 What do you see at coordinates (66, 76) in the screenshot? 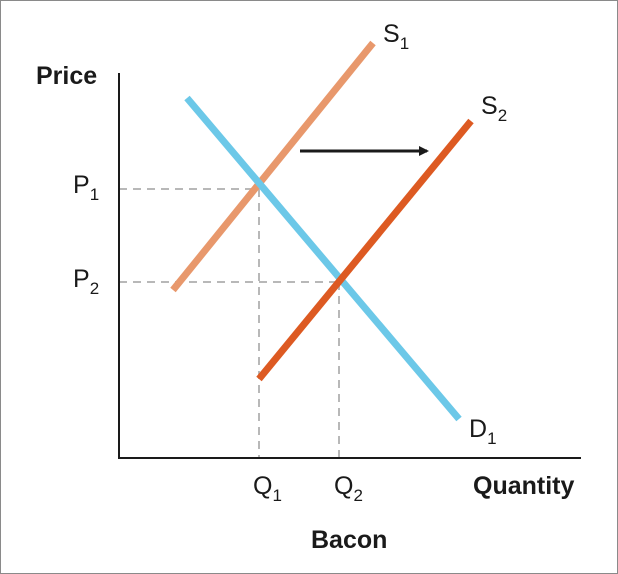
I see `y-axis-label: Price` at bounding box center [66, 76].